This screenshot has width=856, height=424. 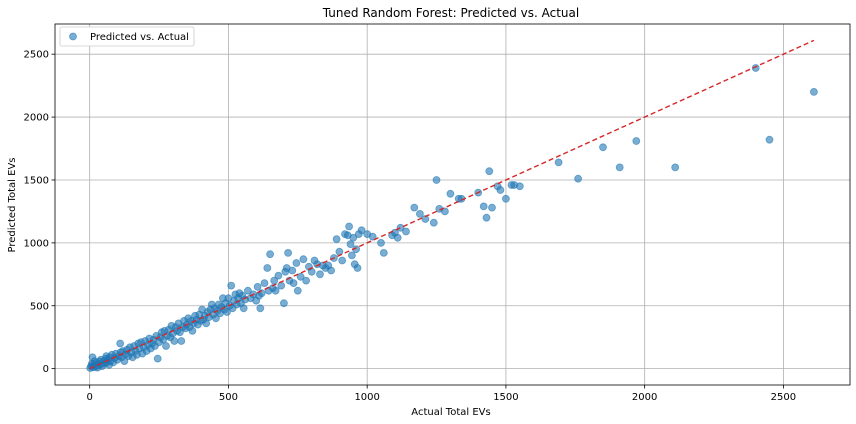 I want to click on legend-box, so click(x=127, y=36).